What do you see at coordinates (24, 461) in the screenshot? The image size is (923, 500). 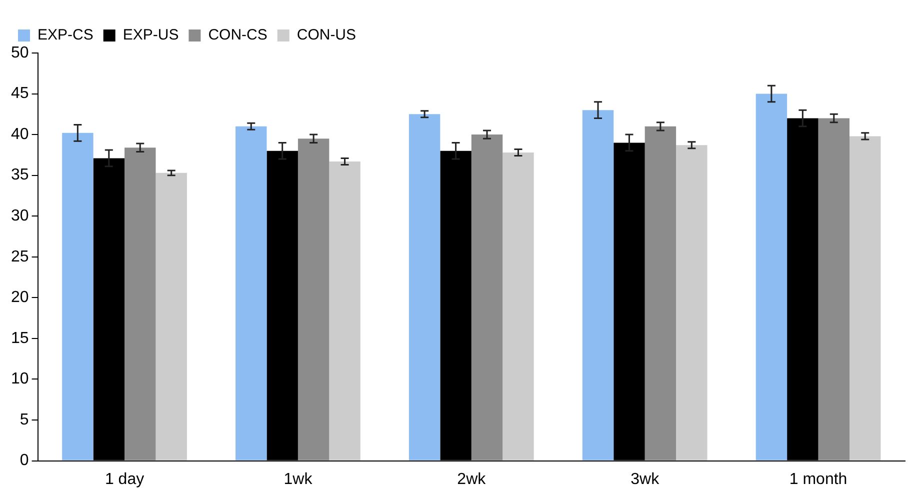 I see `y-tick-label: 0` at bounding box center [24, 461].